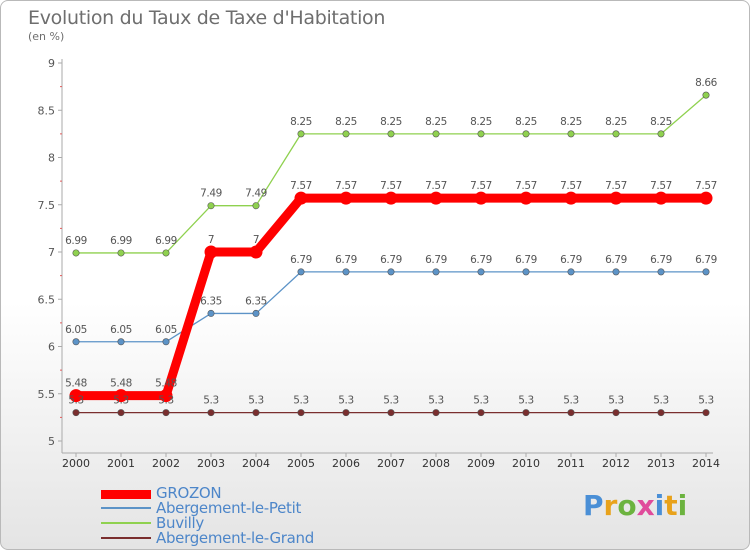 The height and width of the screenshot is (550, 750). Describe the element at coordinates (645, 505) in the screenshot. I see `logo-letter: x` at that location.